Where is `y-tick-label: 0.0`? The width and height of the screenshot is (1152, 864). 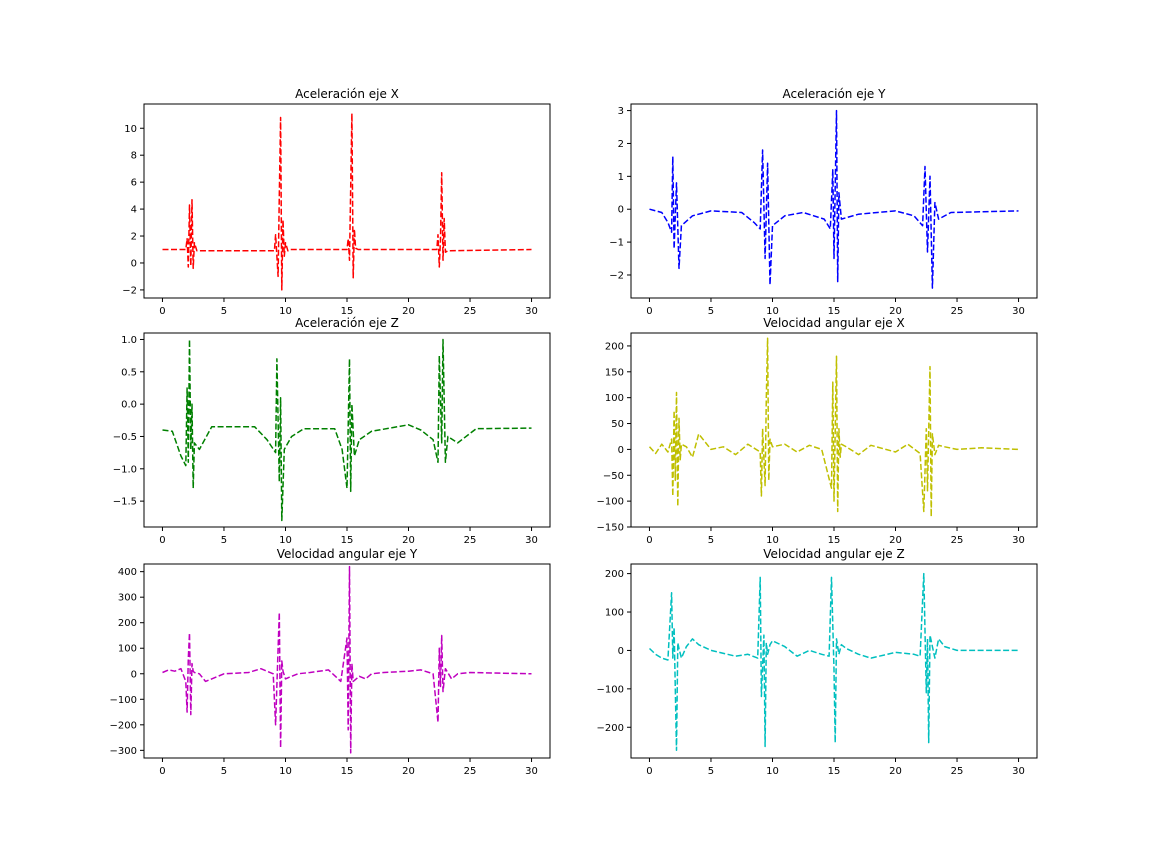 y-tick-label: 0.0 is located at coordinates (129, 405).